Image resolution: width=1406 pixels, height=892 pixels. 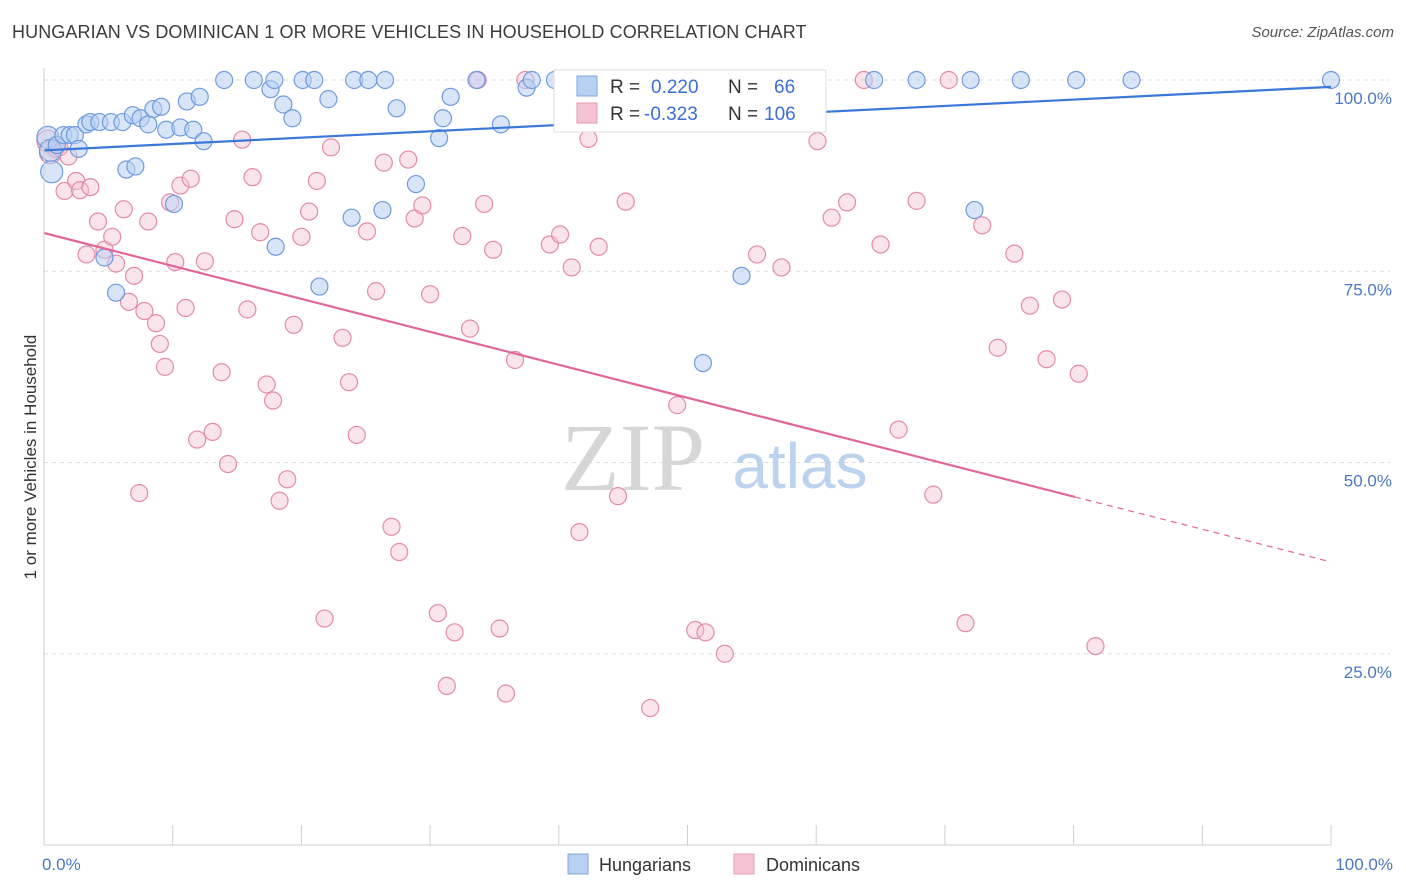 What do you see at coordinates (813, 865) in the screenshot?
I see `legend-label-dominicans: Dominicans` at bounding box center [813, 865].